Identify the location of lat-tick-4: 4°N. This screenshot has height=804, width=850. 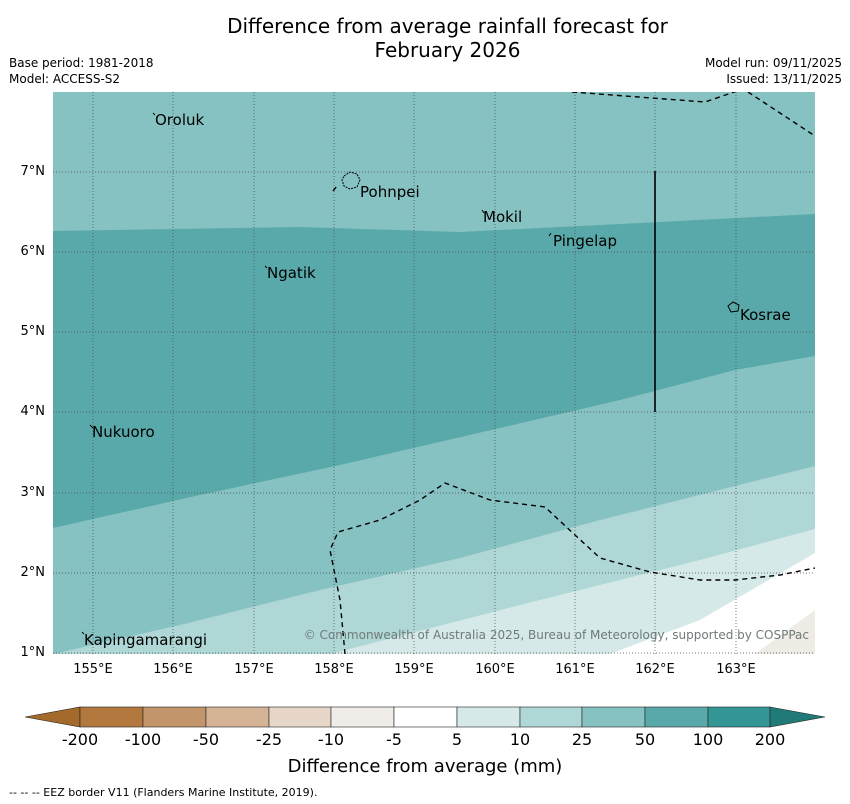
(33, 411).